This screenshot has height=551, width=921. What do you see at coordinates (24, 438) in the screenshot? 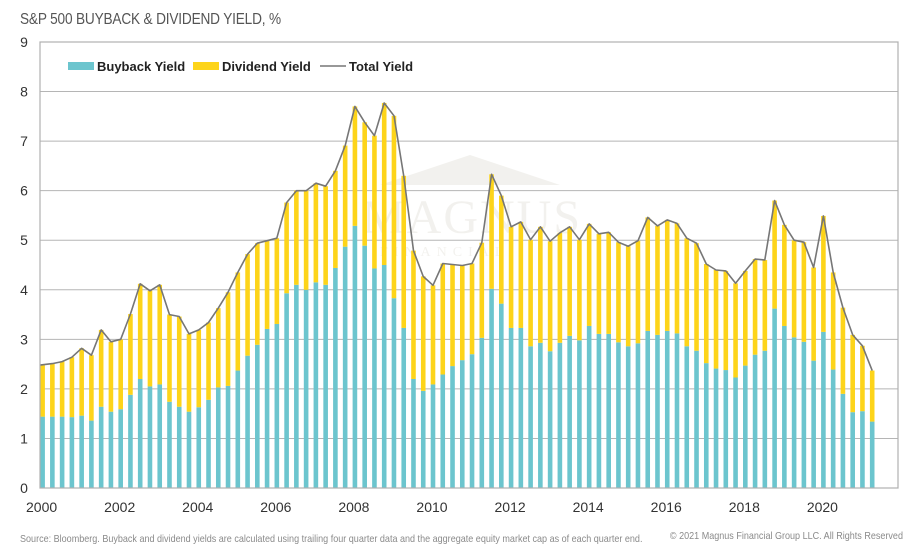
I see `y-tick-label: 1` at bounding box center [24, 438].